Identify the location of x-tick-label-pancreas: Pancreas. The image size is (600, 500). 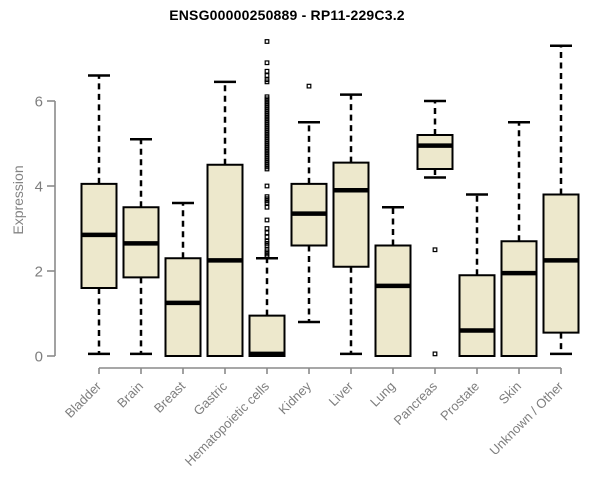
(416, 403).